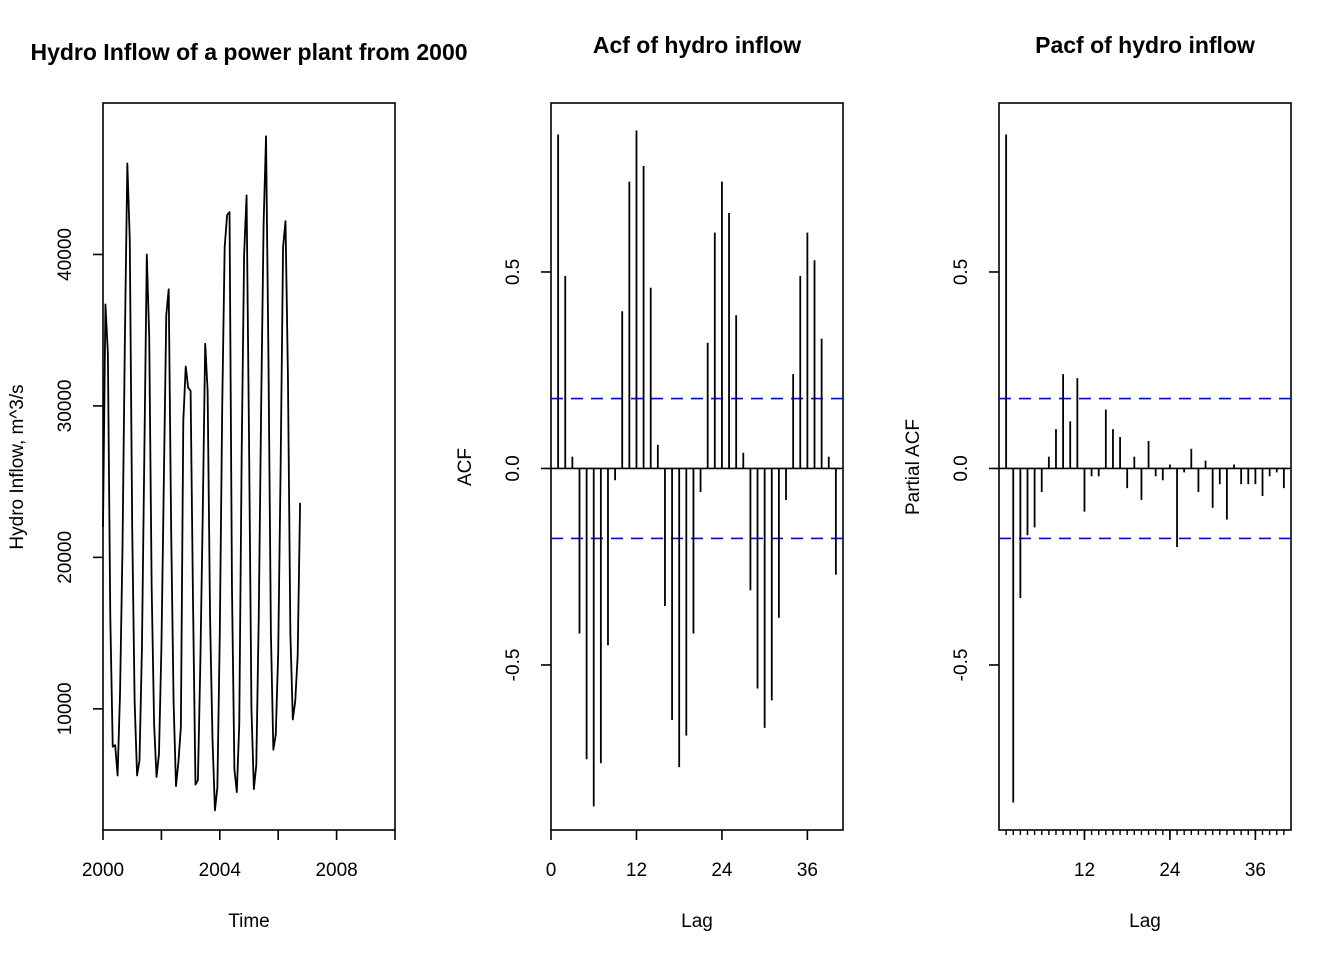 This screenshot has height=960, width=1344. Describe the element at coordinates (17, 466) in the screenshot. I see `y-axis-label: Hydro Inflow, m^3/s` at that location.